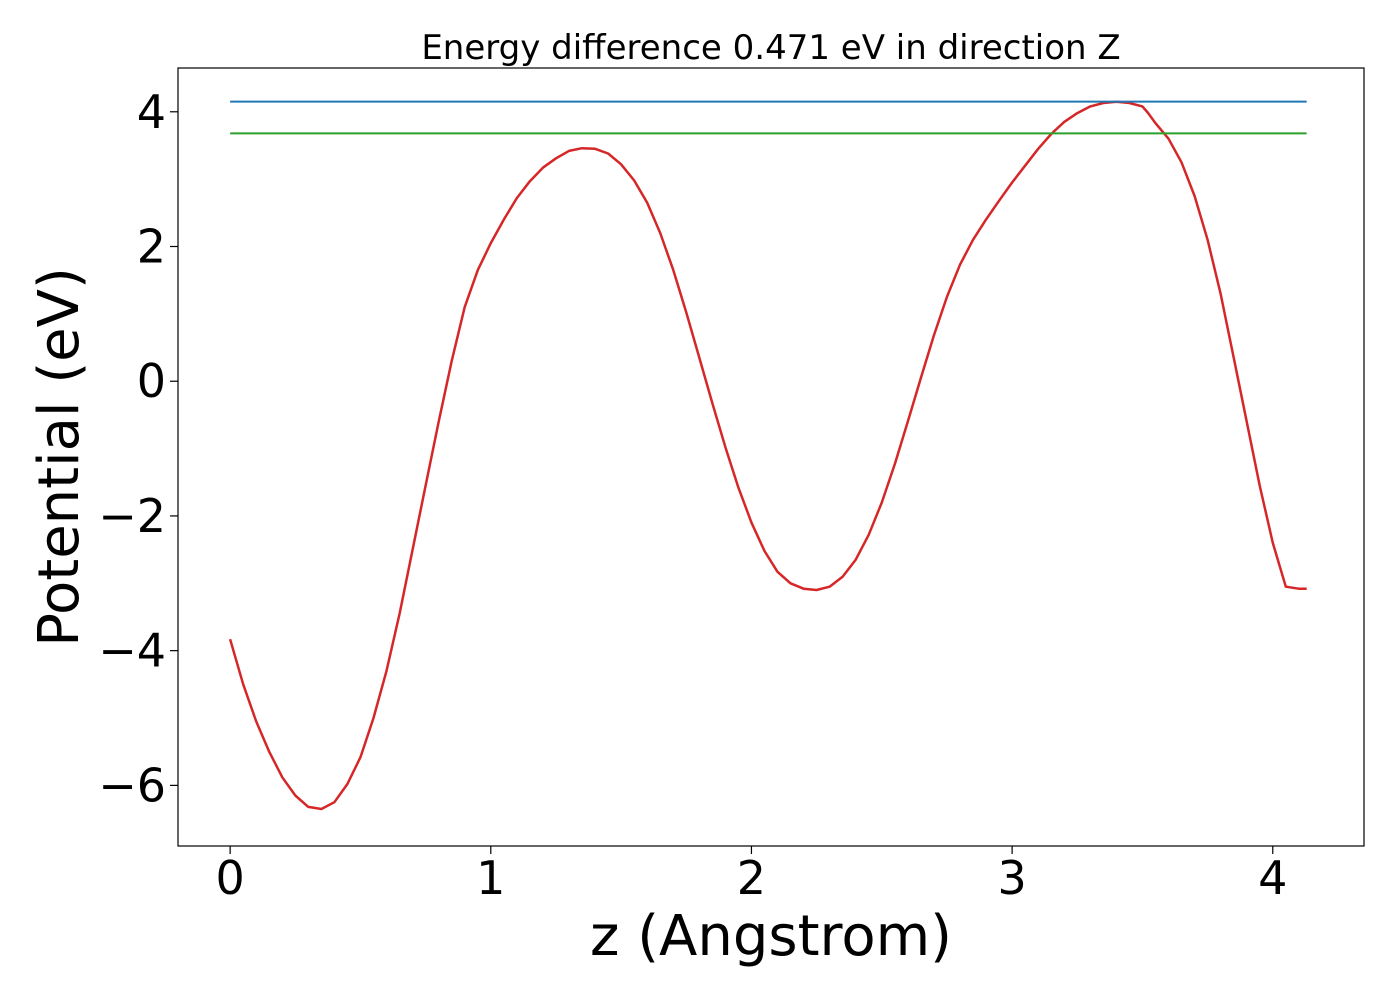  I want to click on y-tick-label: 0, so click(151, 381).